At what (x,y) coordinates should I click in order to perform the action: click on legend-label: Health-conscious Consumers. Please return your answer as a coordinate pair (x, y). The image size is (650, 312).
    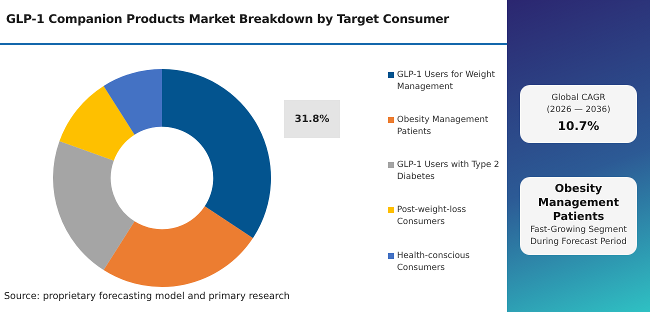
    Looking at the image, I should click on (433, 262).